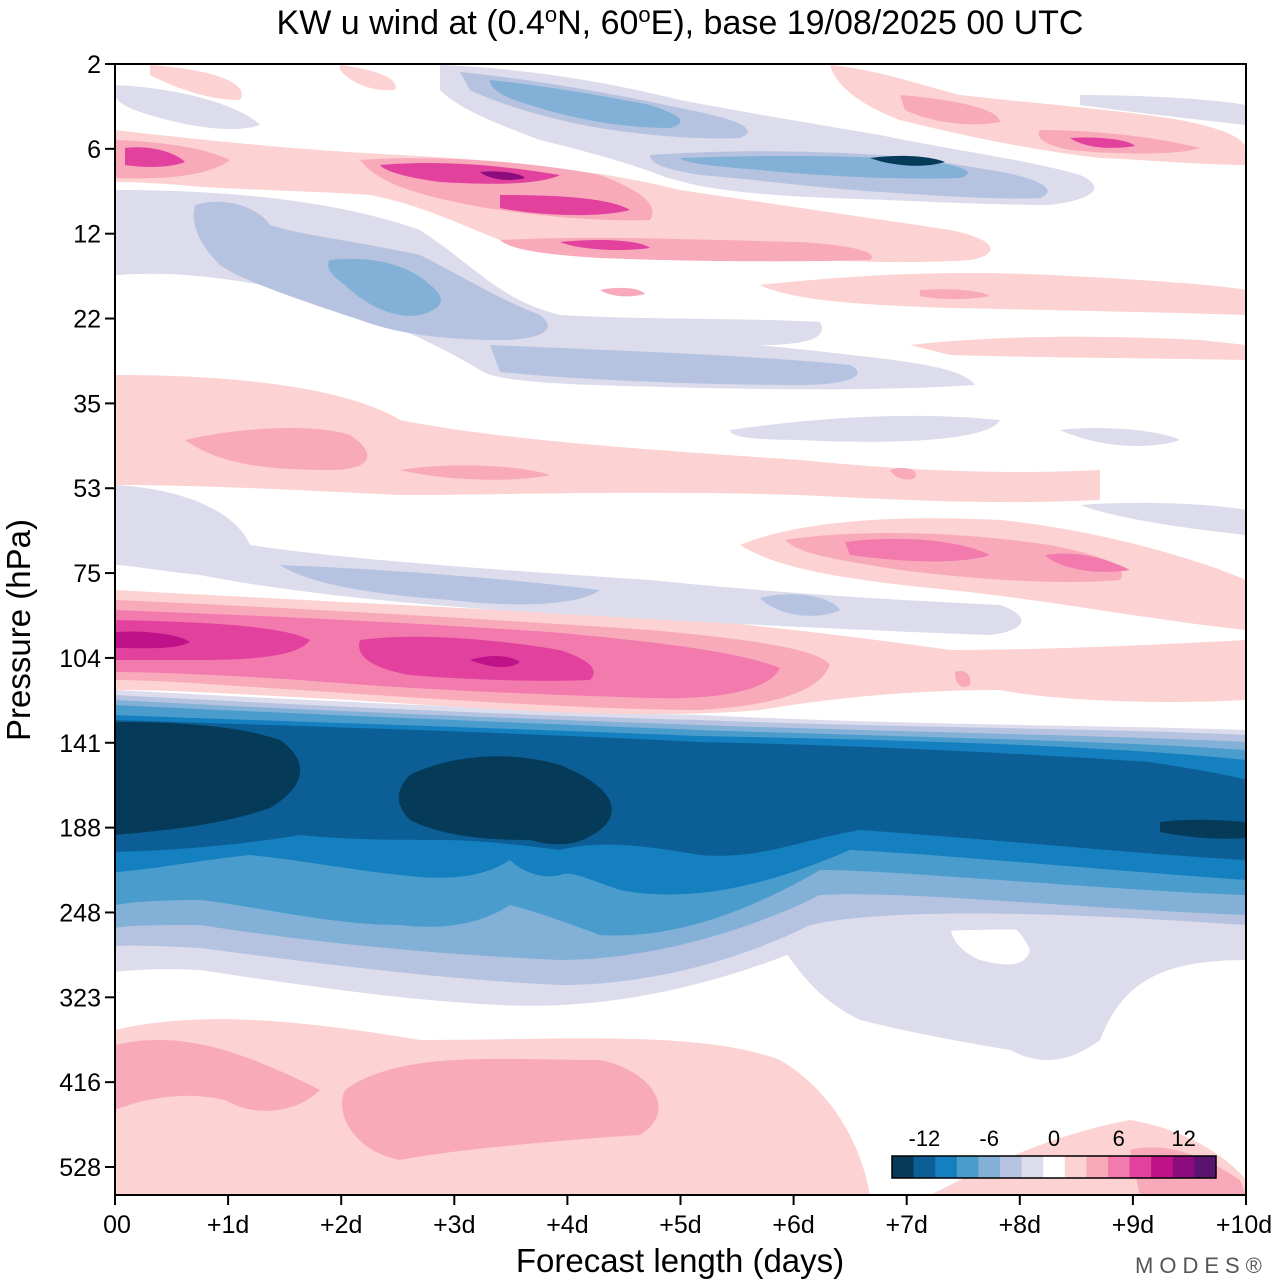 This screenshot has height=1286, width=1280. I want to click on x-tick-label: +5d, so click(680, 1225).